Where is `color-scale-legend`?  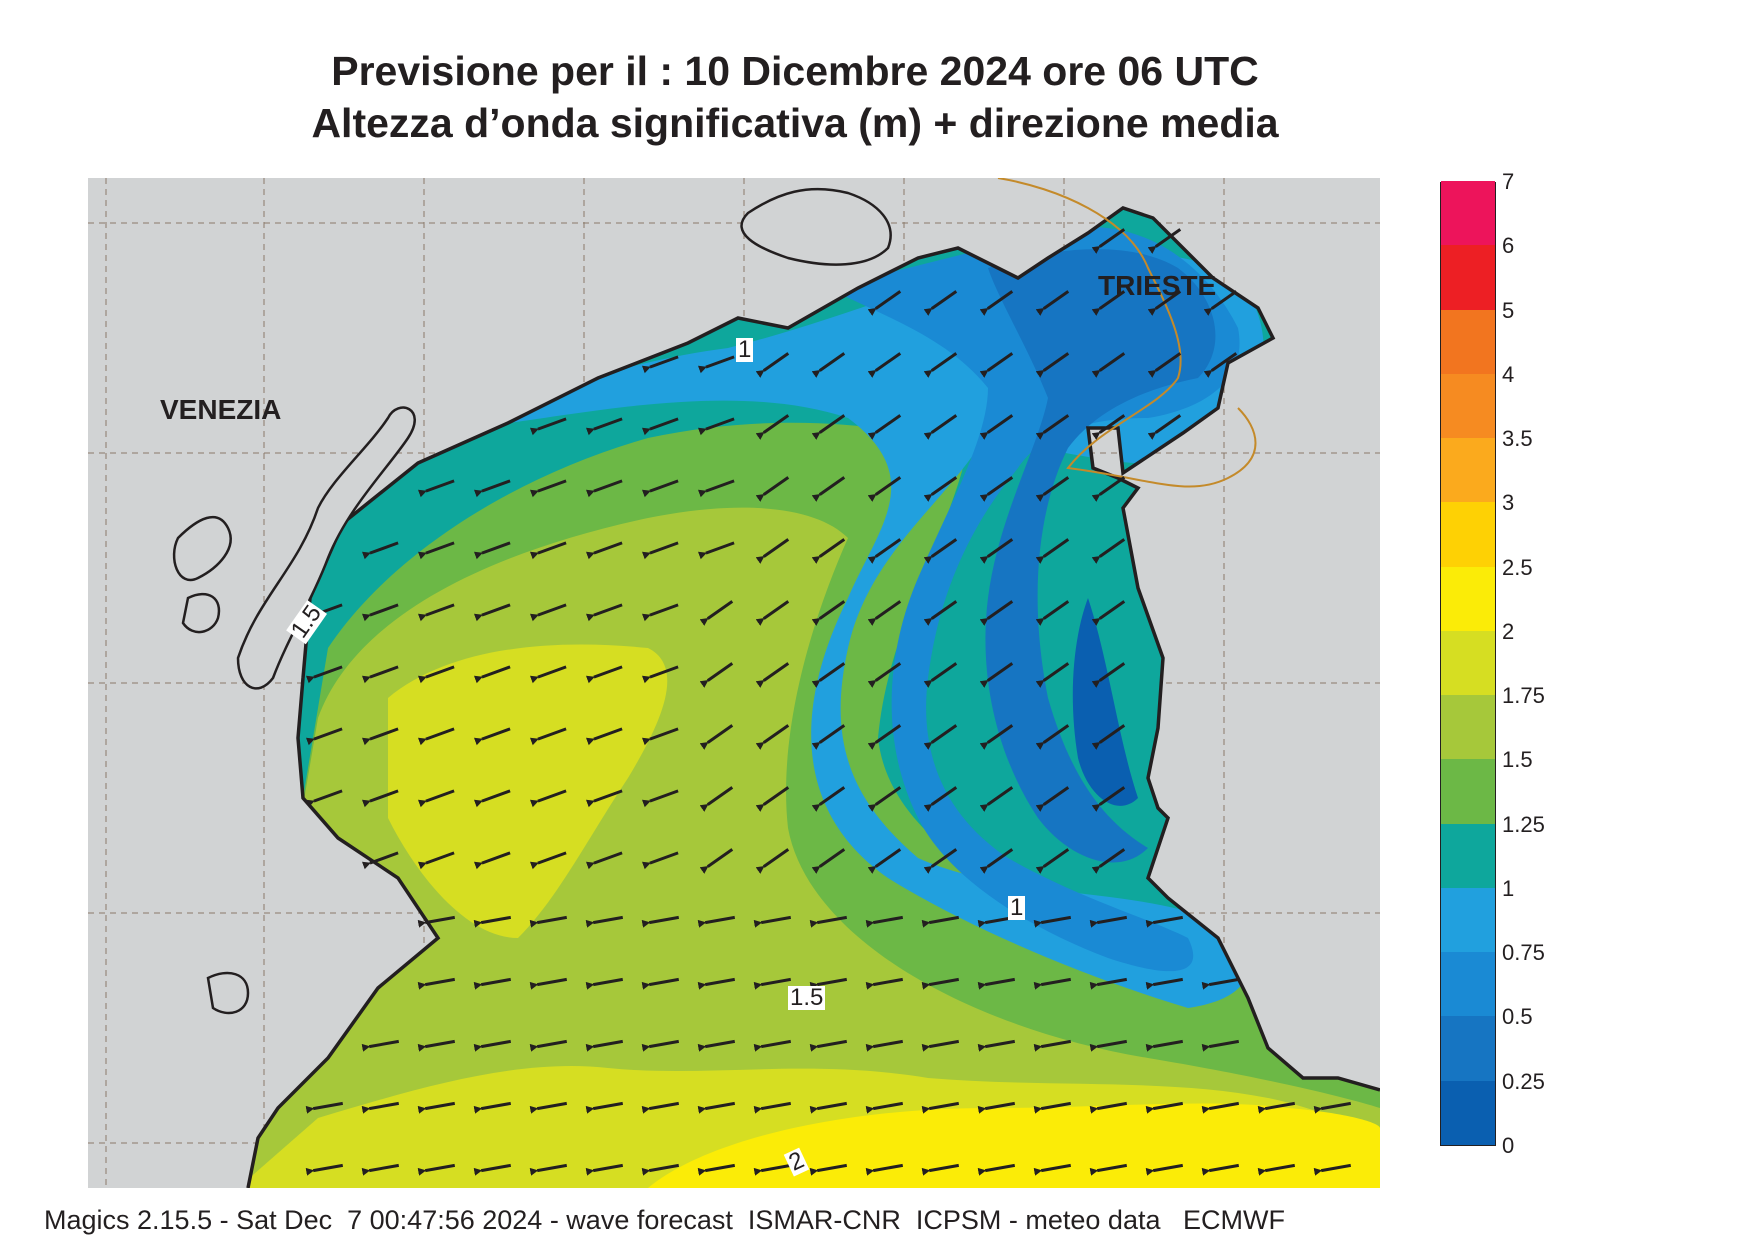 color-scale-legend is located at coordinates (1468, 663).